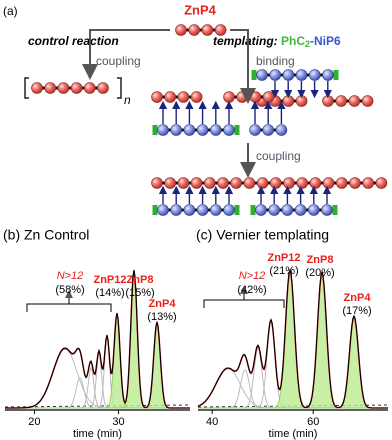  What do you see at coordinates (139, 293) in the screenshot?
I see `peak-percent: (15%)` at bounding box center [139, 293].